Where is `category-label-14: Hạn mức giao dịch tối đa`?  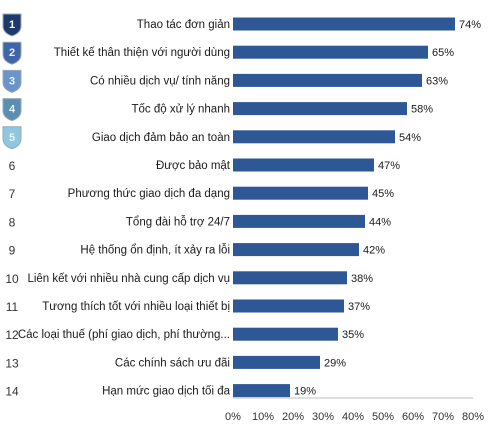 category-label-14: Hạn mức giao dịch tối đa is located at coordinates (166, 392).